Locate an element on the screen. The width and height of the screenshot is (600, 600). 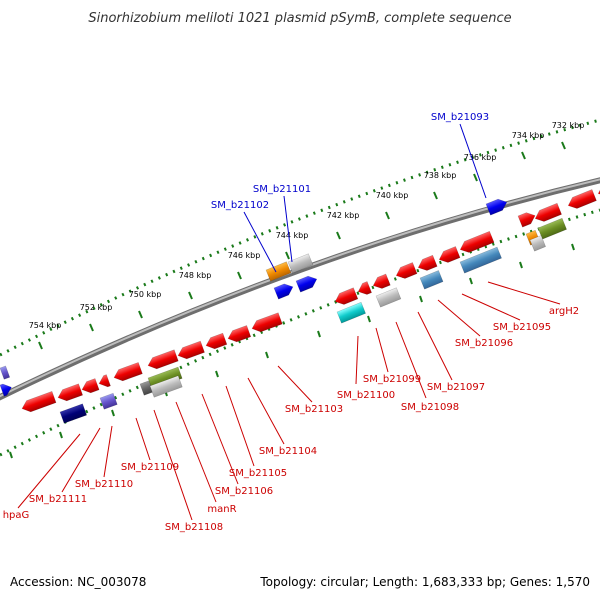
scale-tick-label: 750 kbp is located at coordinates (145, 294).